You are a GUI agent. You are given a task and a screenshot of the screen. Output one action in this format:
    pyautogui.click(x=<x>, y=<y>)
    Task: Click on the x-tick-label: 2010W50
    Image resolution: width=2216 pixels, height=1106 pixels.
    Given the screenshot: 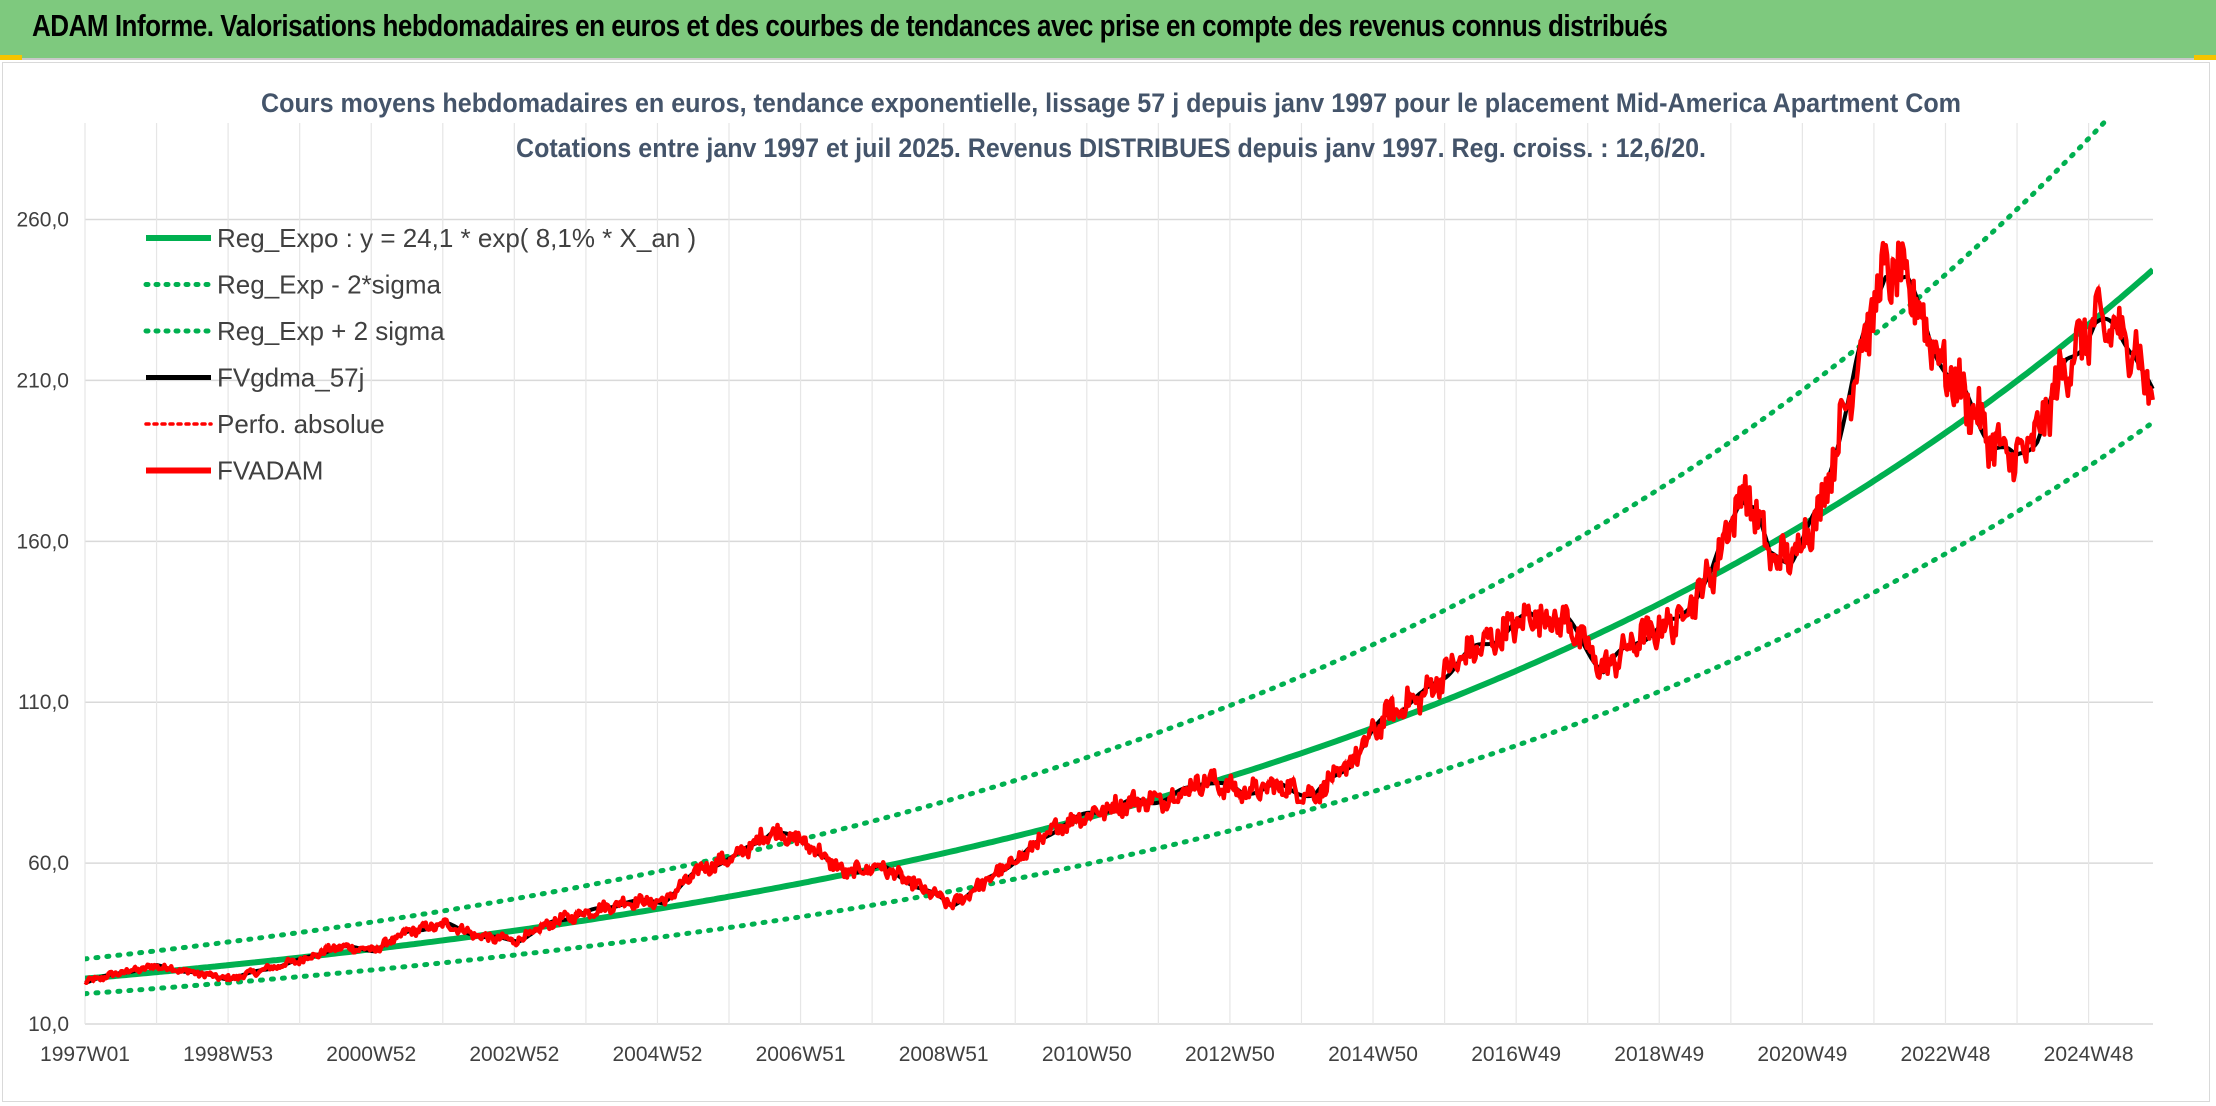 What is the action you would take?
    pyautogui.click(x=1087, y=1054)
    